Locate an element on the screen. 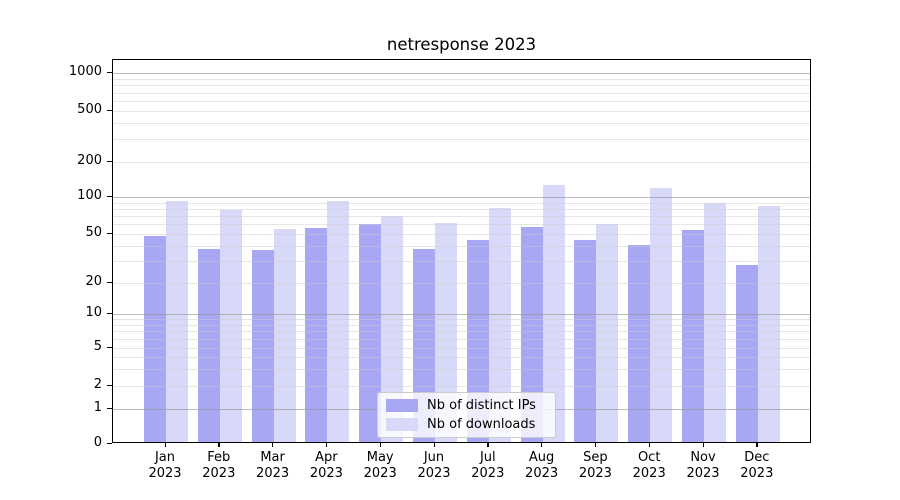  y-tick-label: 50 is located at coordinates (93, 232).